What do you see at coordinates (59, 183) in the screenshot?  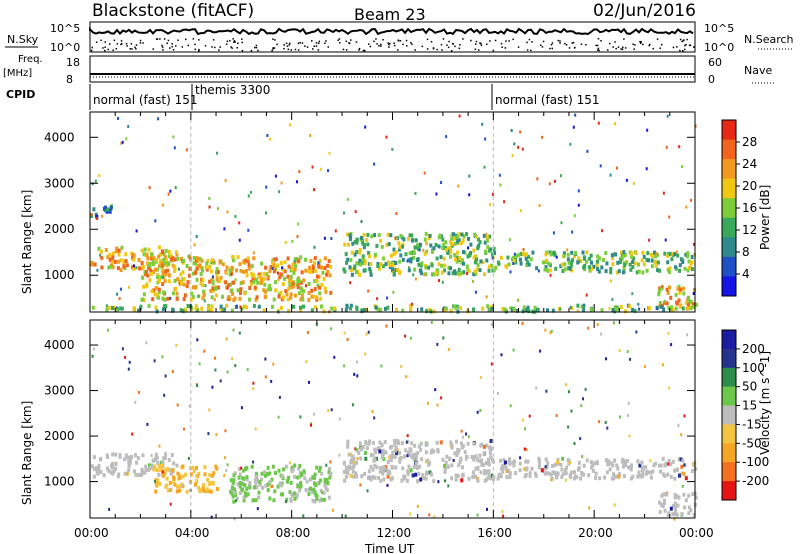 I see `y-tick-label: 3000` at bounding box center [59, 183].